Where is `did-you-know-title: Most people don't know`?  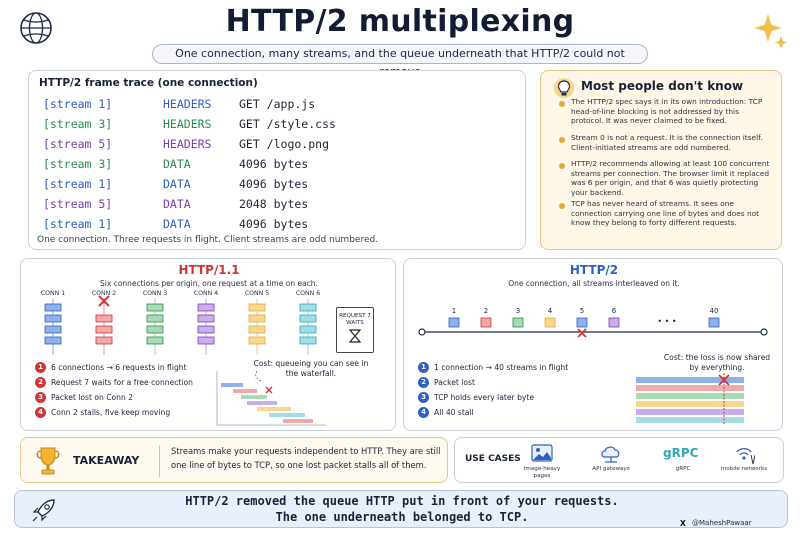
did-you-know-title: Most people don't know is located at coordinates (662, 86).